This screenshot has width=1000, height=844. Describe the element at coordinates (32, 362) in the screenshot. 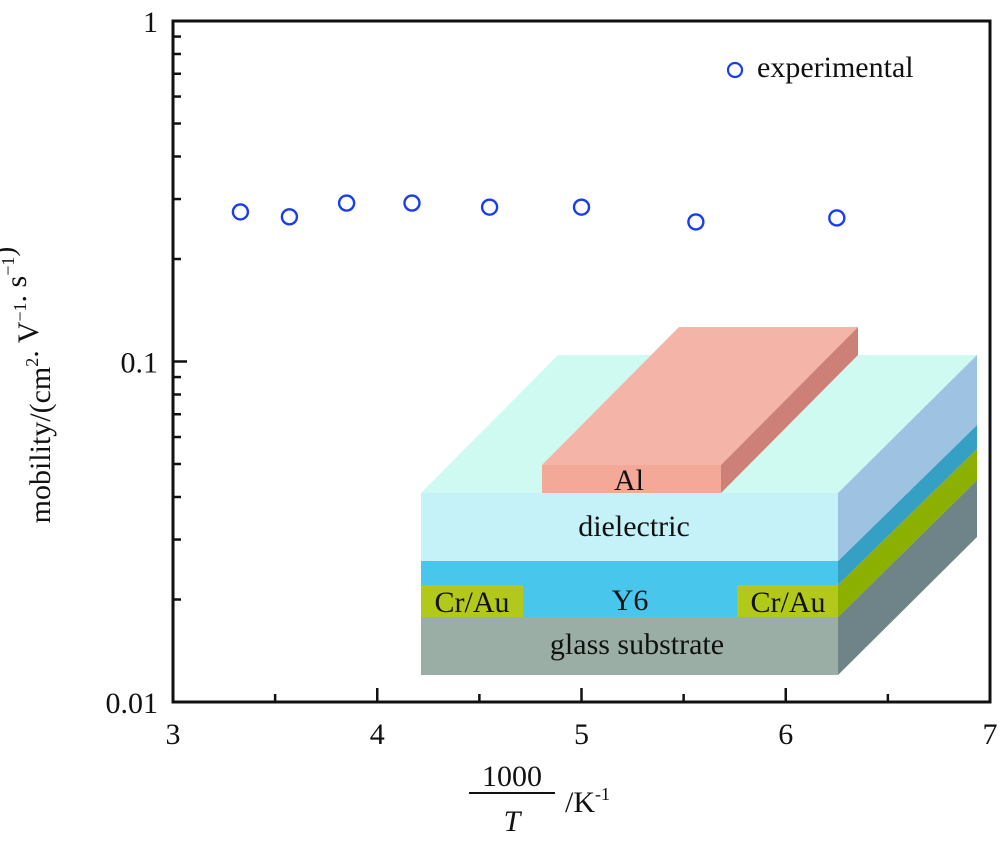

I see `y-axis-title-sup: 2` at that location.